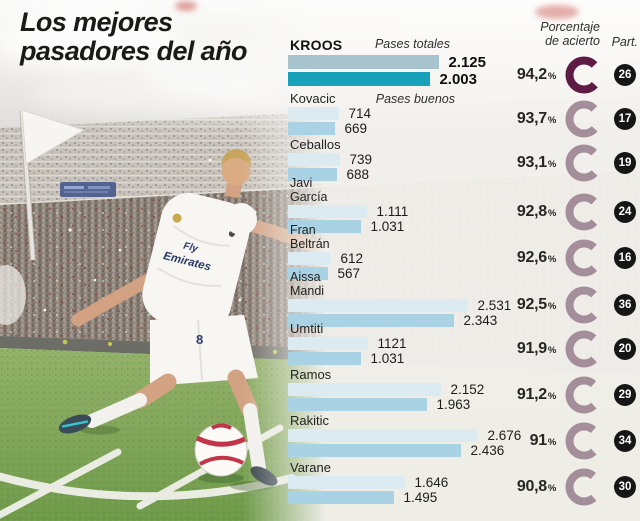 The width and height of the screenshot is (640, 521). I want to click on accuracy-percent-value: 92,8, so click(531, 211).